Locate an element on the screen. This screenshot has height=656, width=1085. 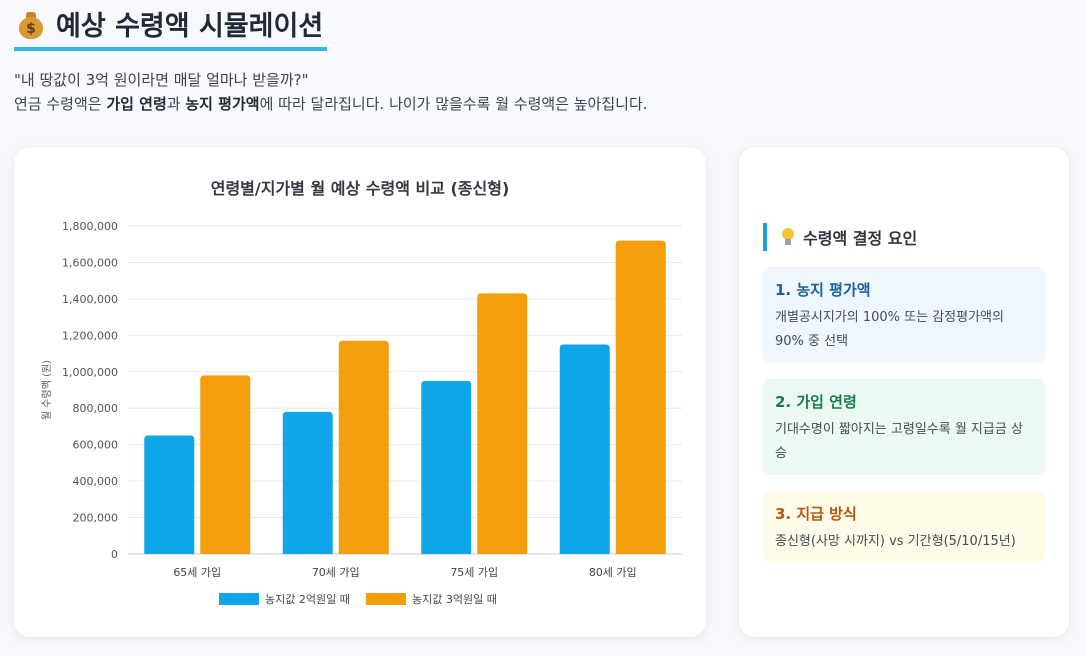
factor-join-age: 2. 가입 연령 기대수명이 짧아지는 고령일수록 월 지급금 상승 is located at coordinates (904, 427).